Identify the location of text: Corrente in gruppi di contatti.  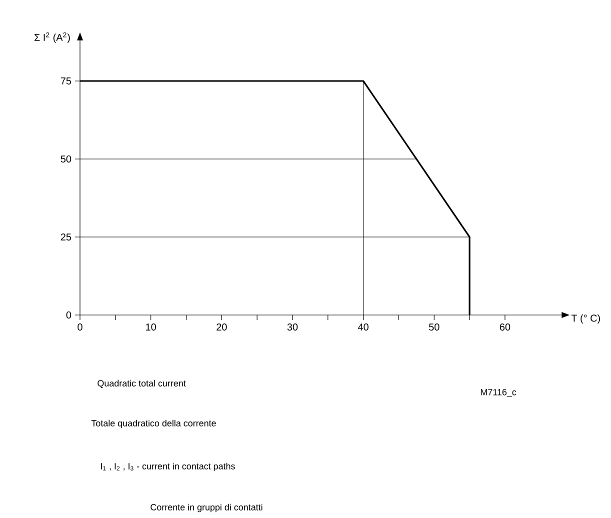
(206, 508).